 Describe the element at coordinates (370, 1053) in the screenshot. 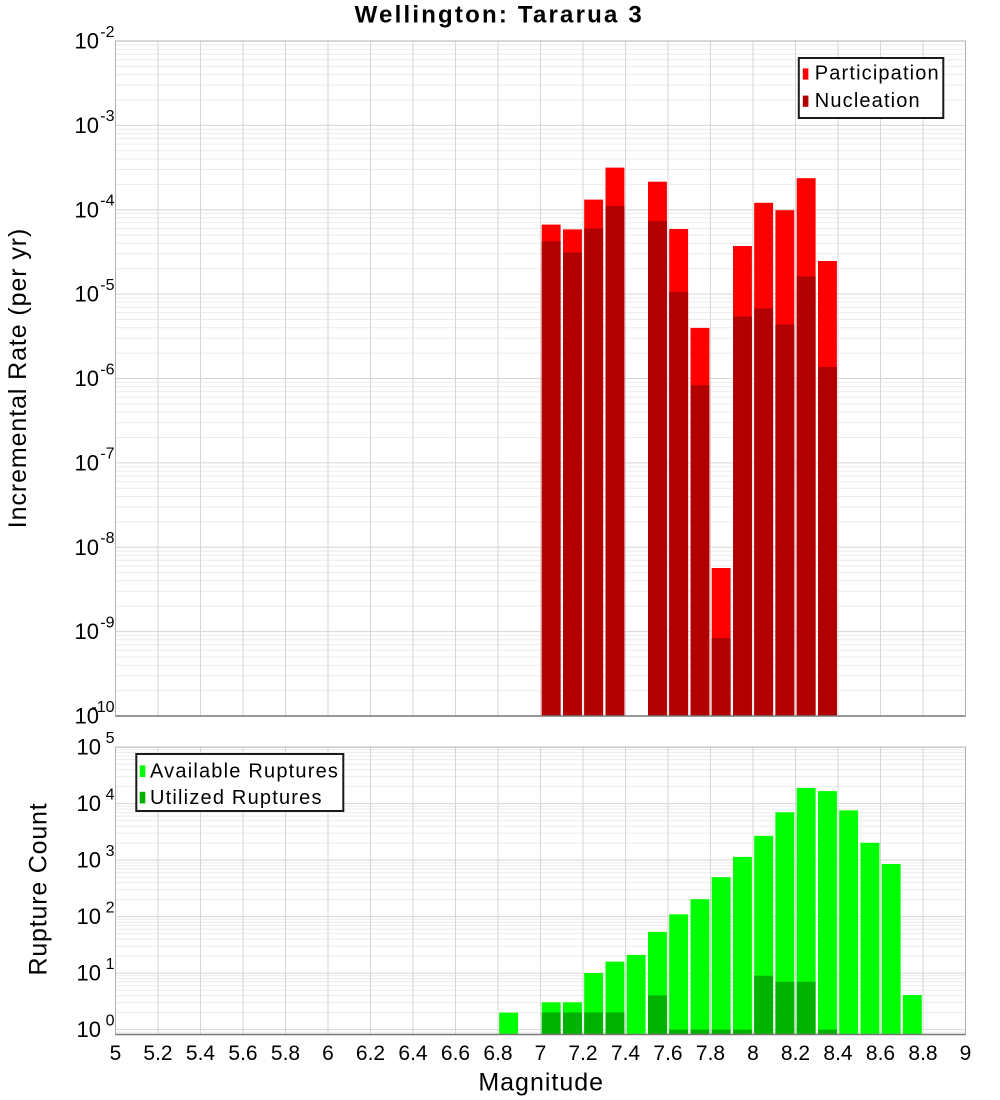

I see `svg-text: 6.2` at that location.